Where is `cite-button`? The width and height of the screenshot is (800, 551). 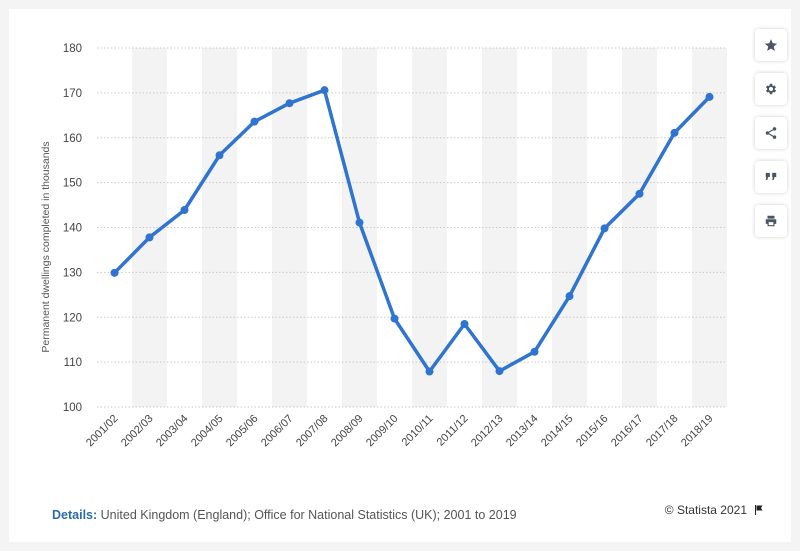
cite-button is located at coordinates (771, 177).